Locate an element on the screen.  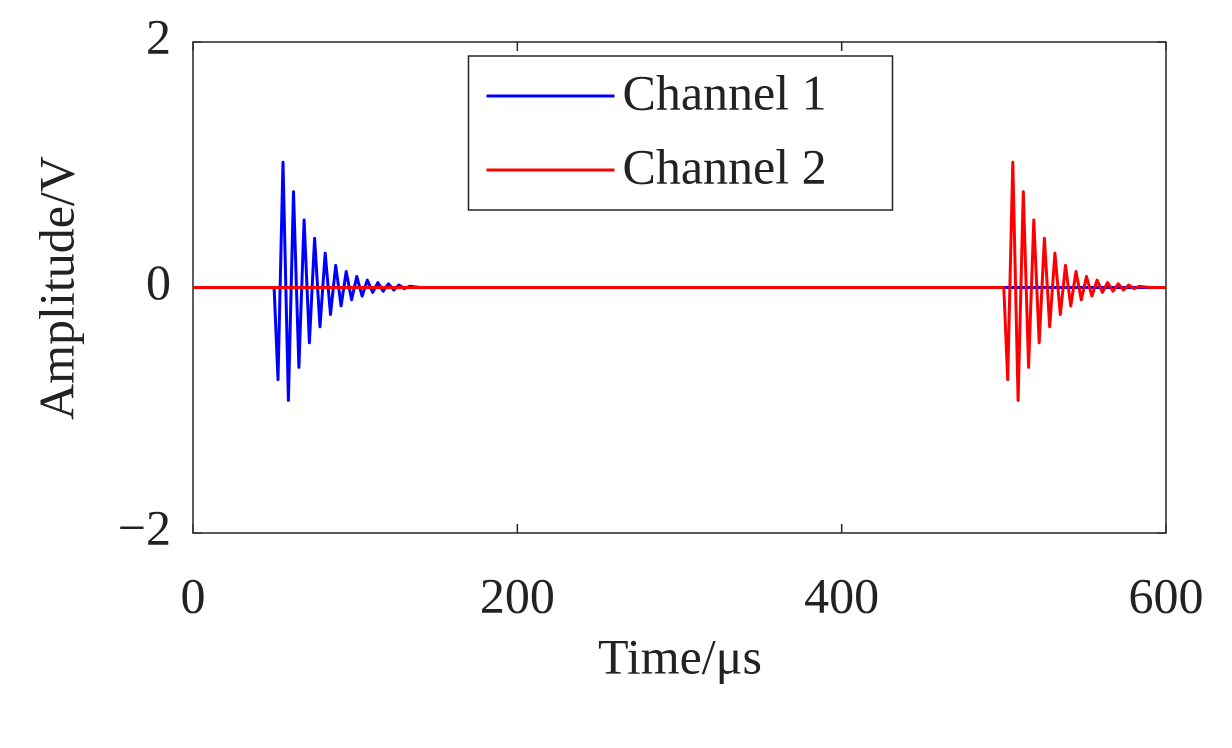
legend-label: Channel 2 is located at coordinates (725, 166).